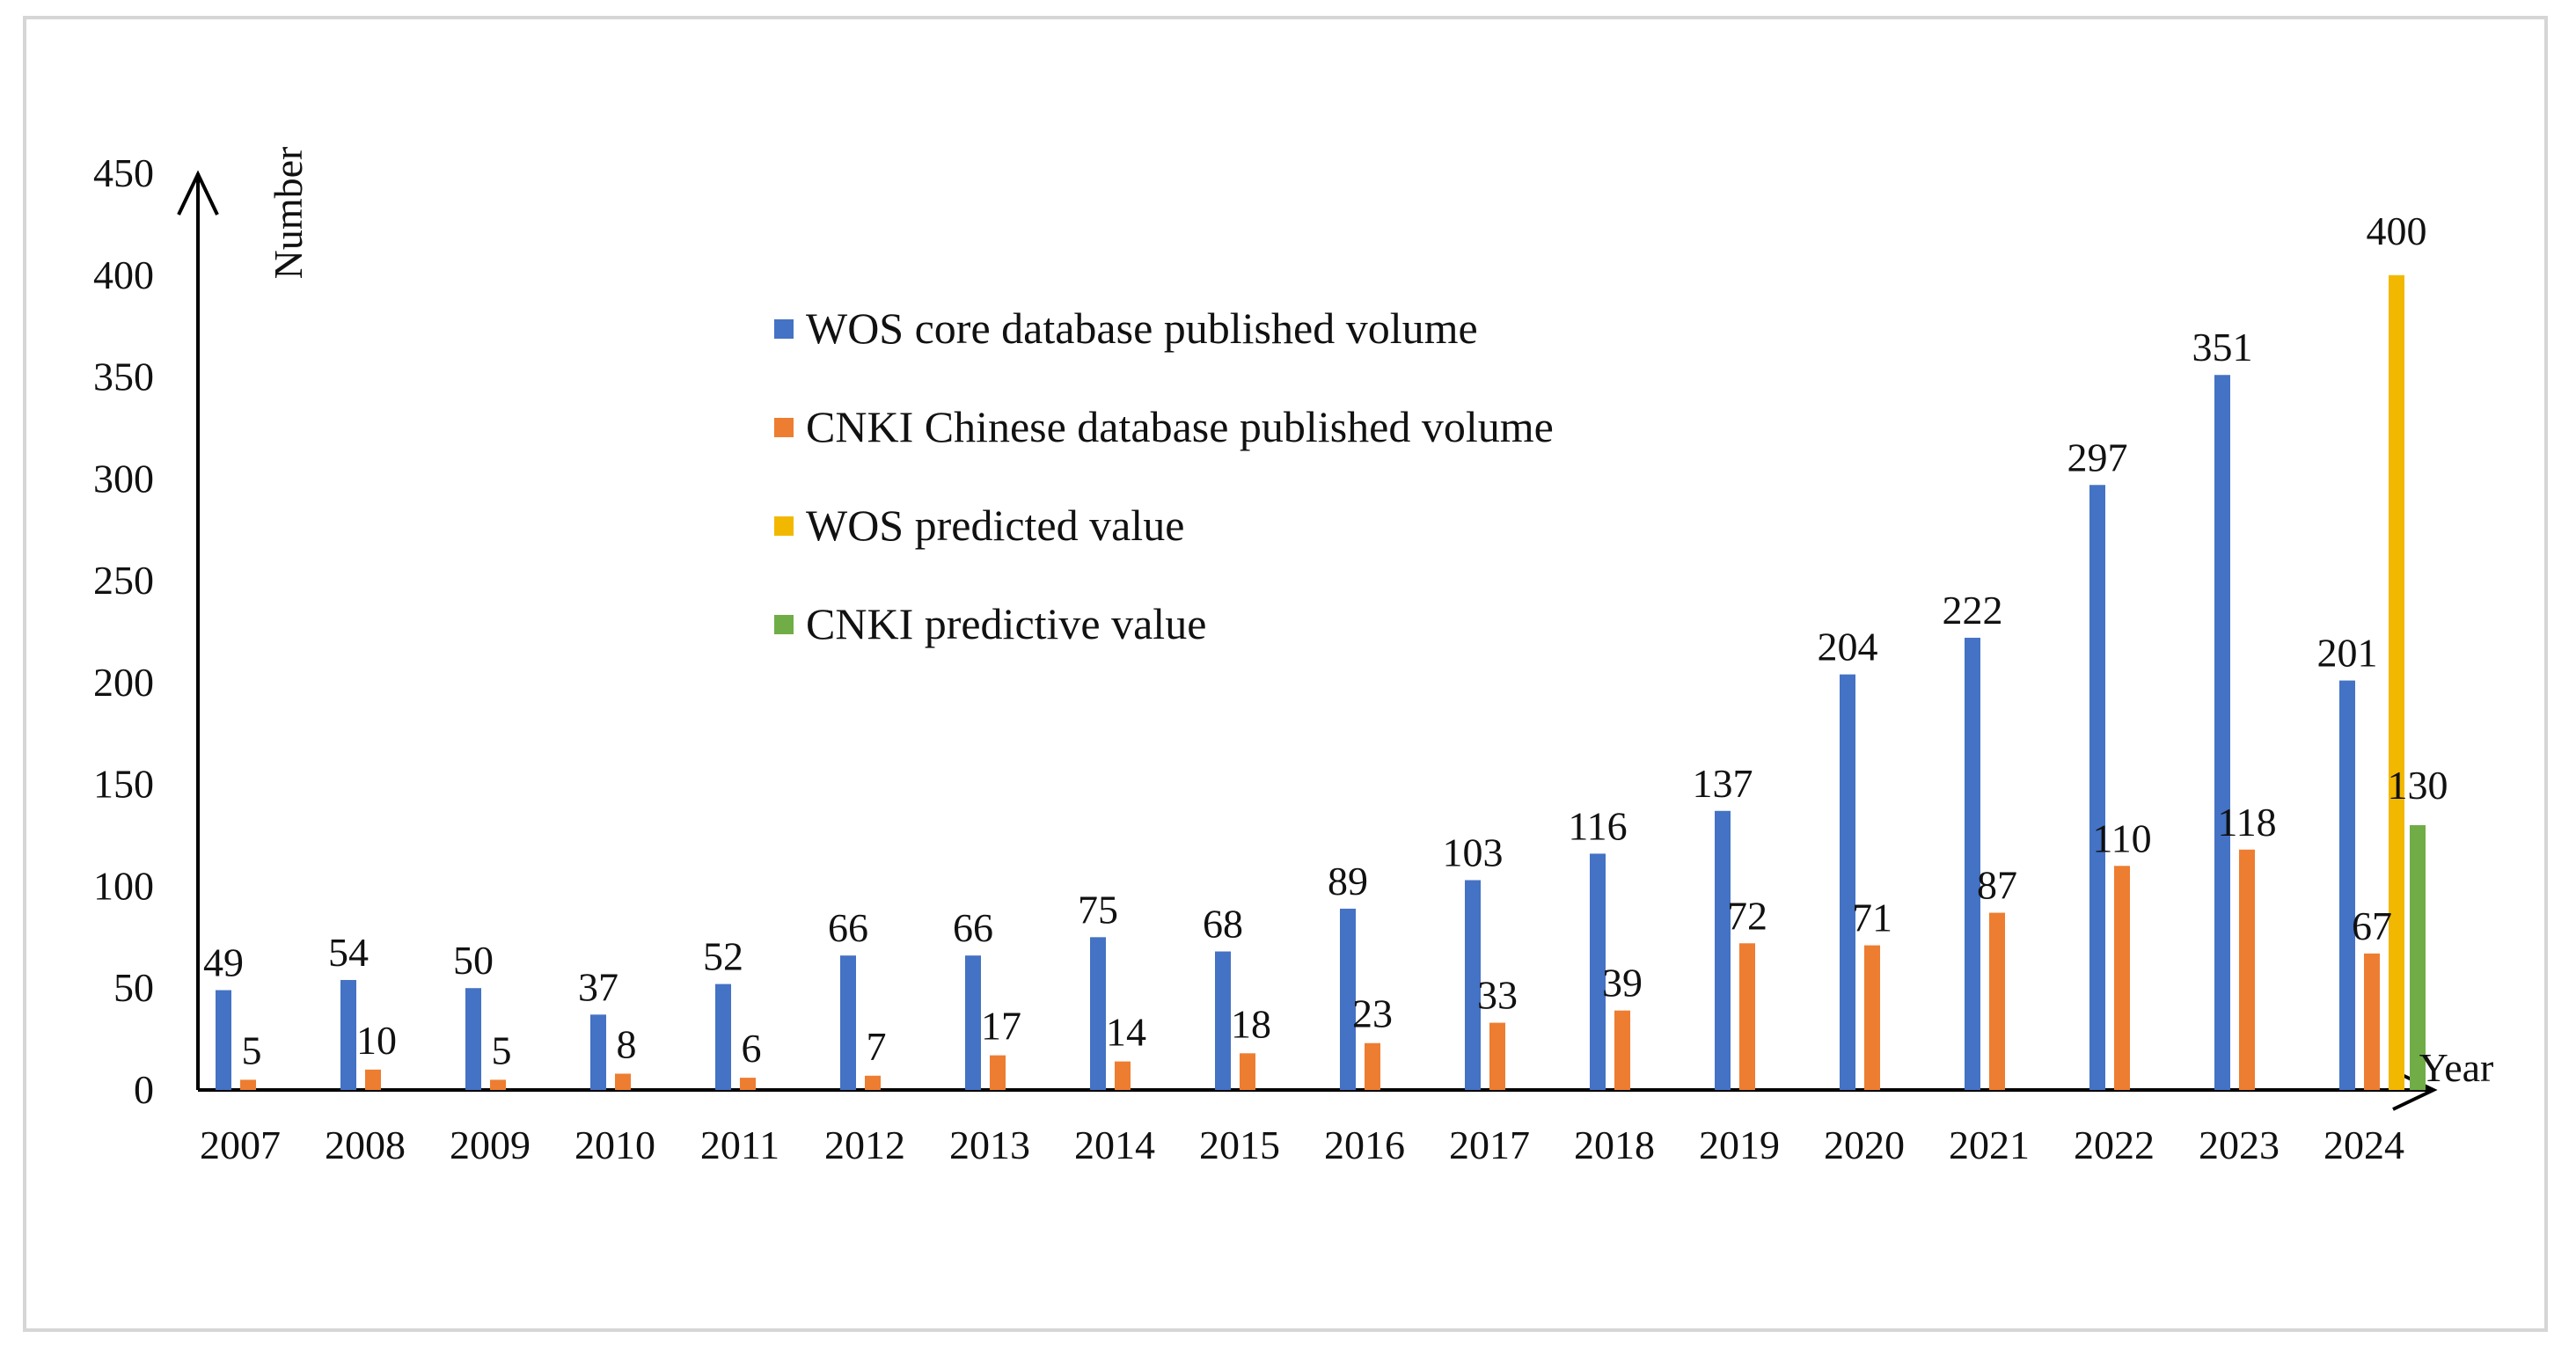 The image size is (2576, 1353). I want to click on bar-wos-2008, so click(348, 1034).